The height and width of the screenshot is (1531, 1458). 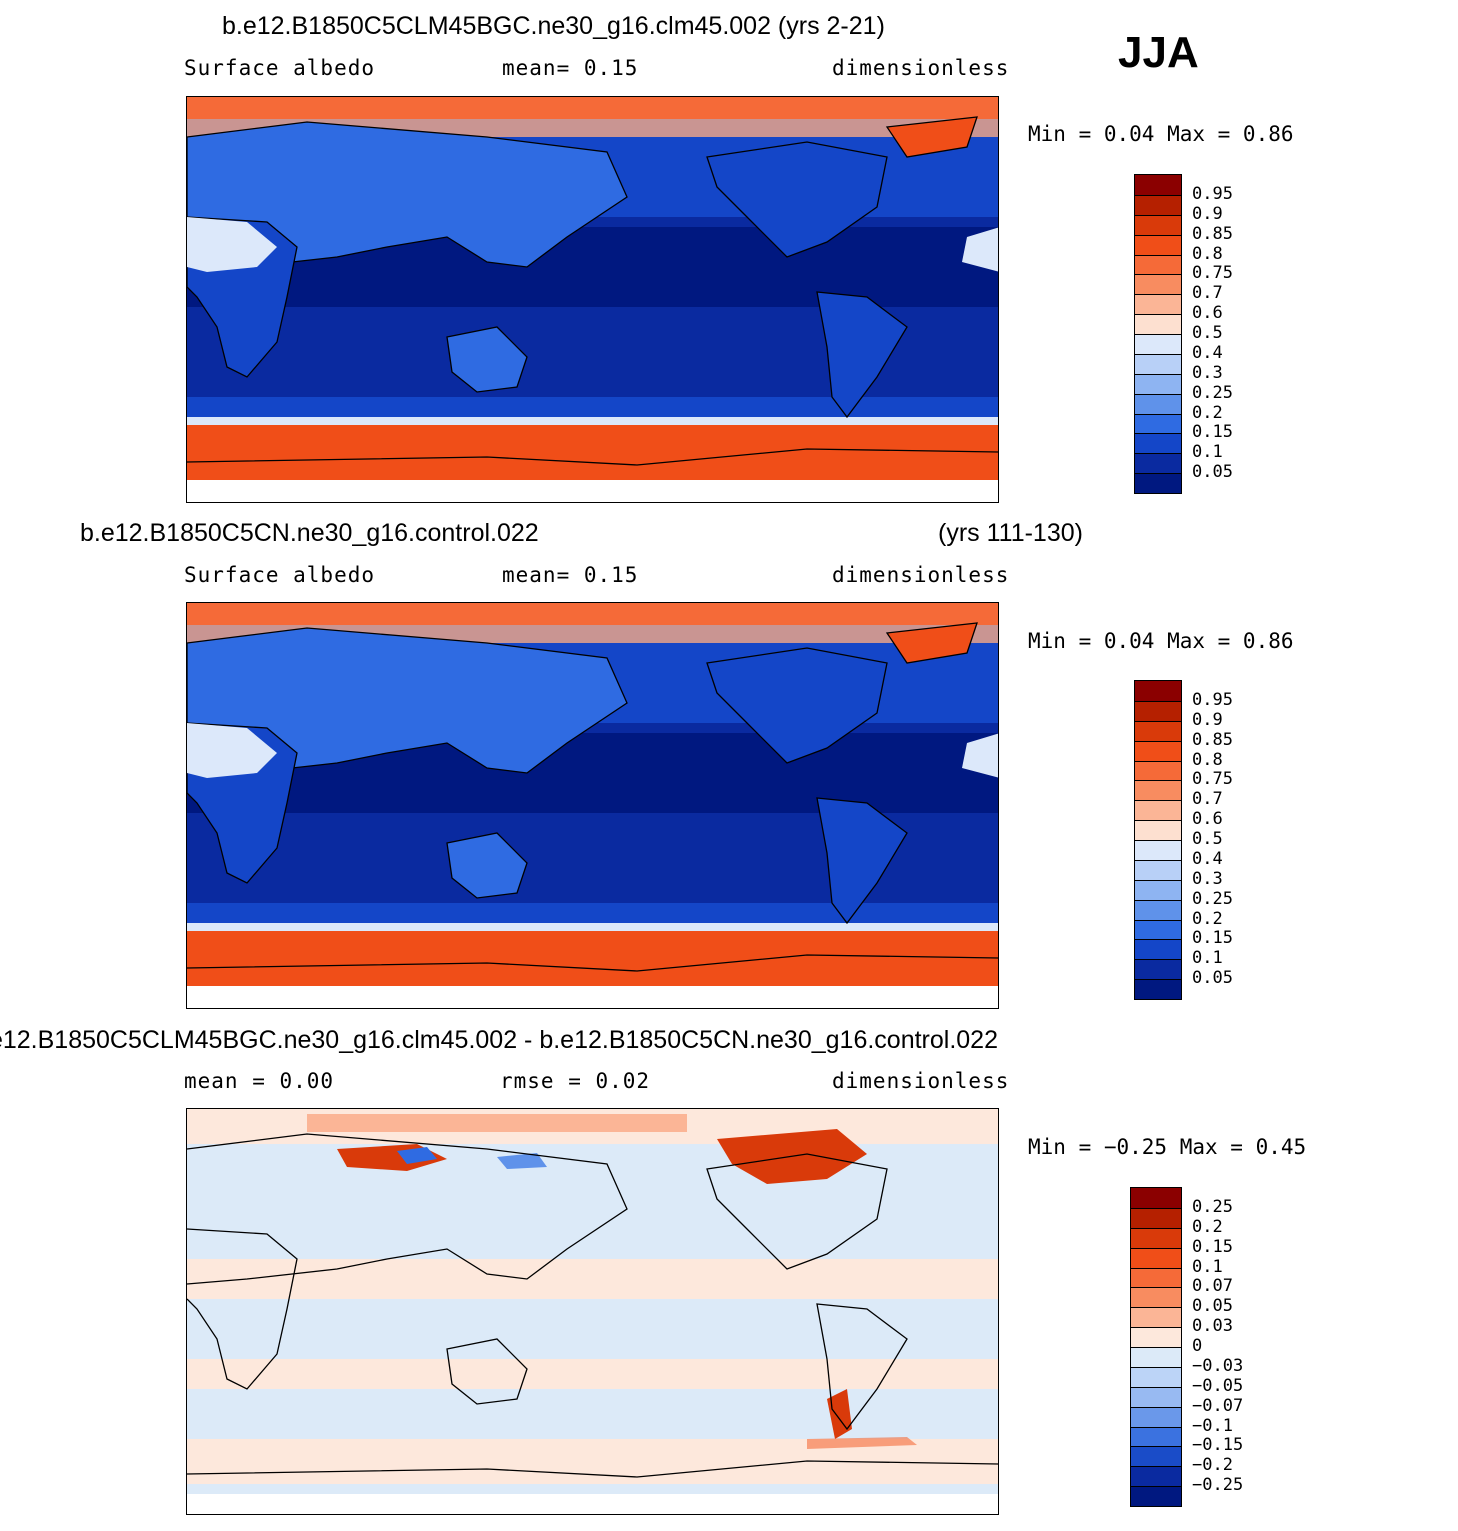 What do you see at coordinates (1207, 819) in the screenshot?
I see `colorbar-label: 0.6` at bounding box center [1207, 819].